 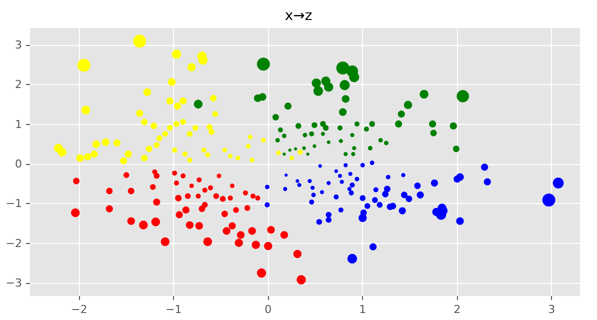 I want to click on chart-title: x→z, so click(x=298, y=16).